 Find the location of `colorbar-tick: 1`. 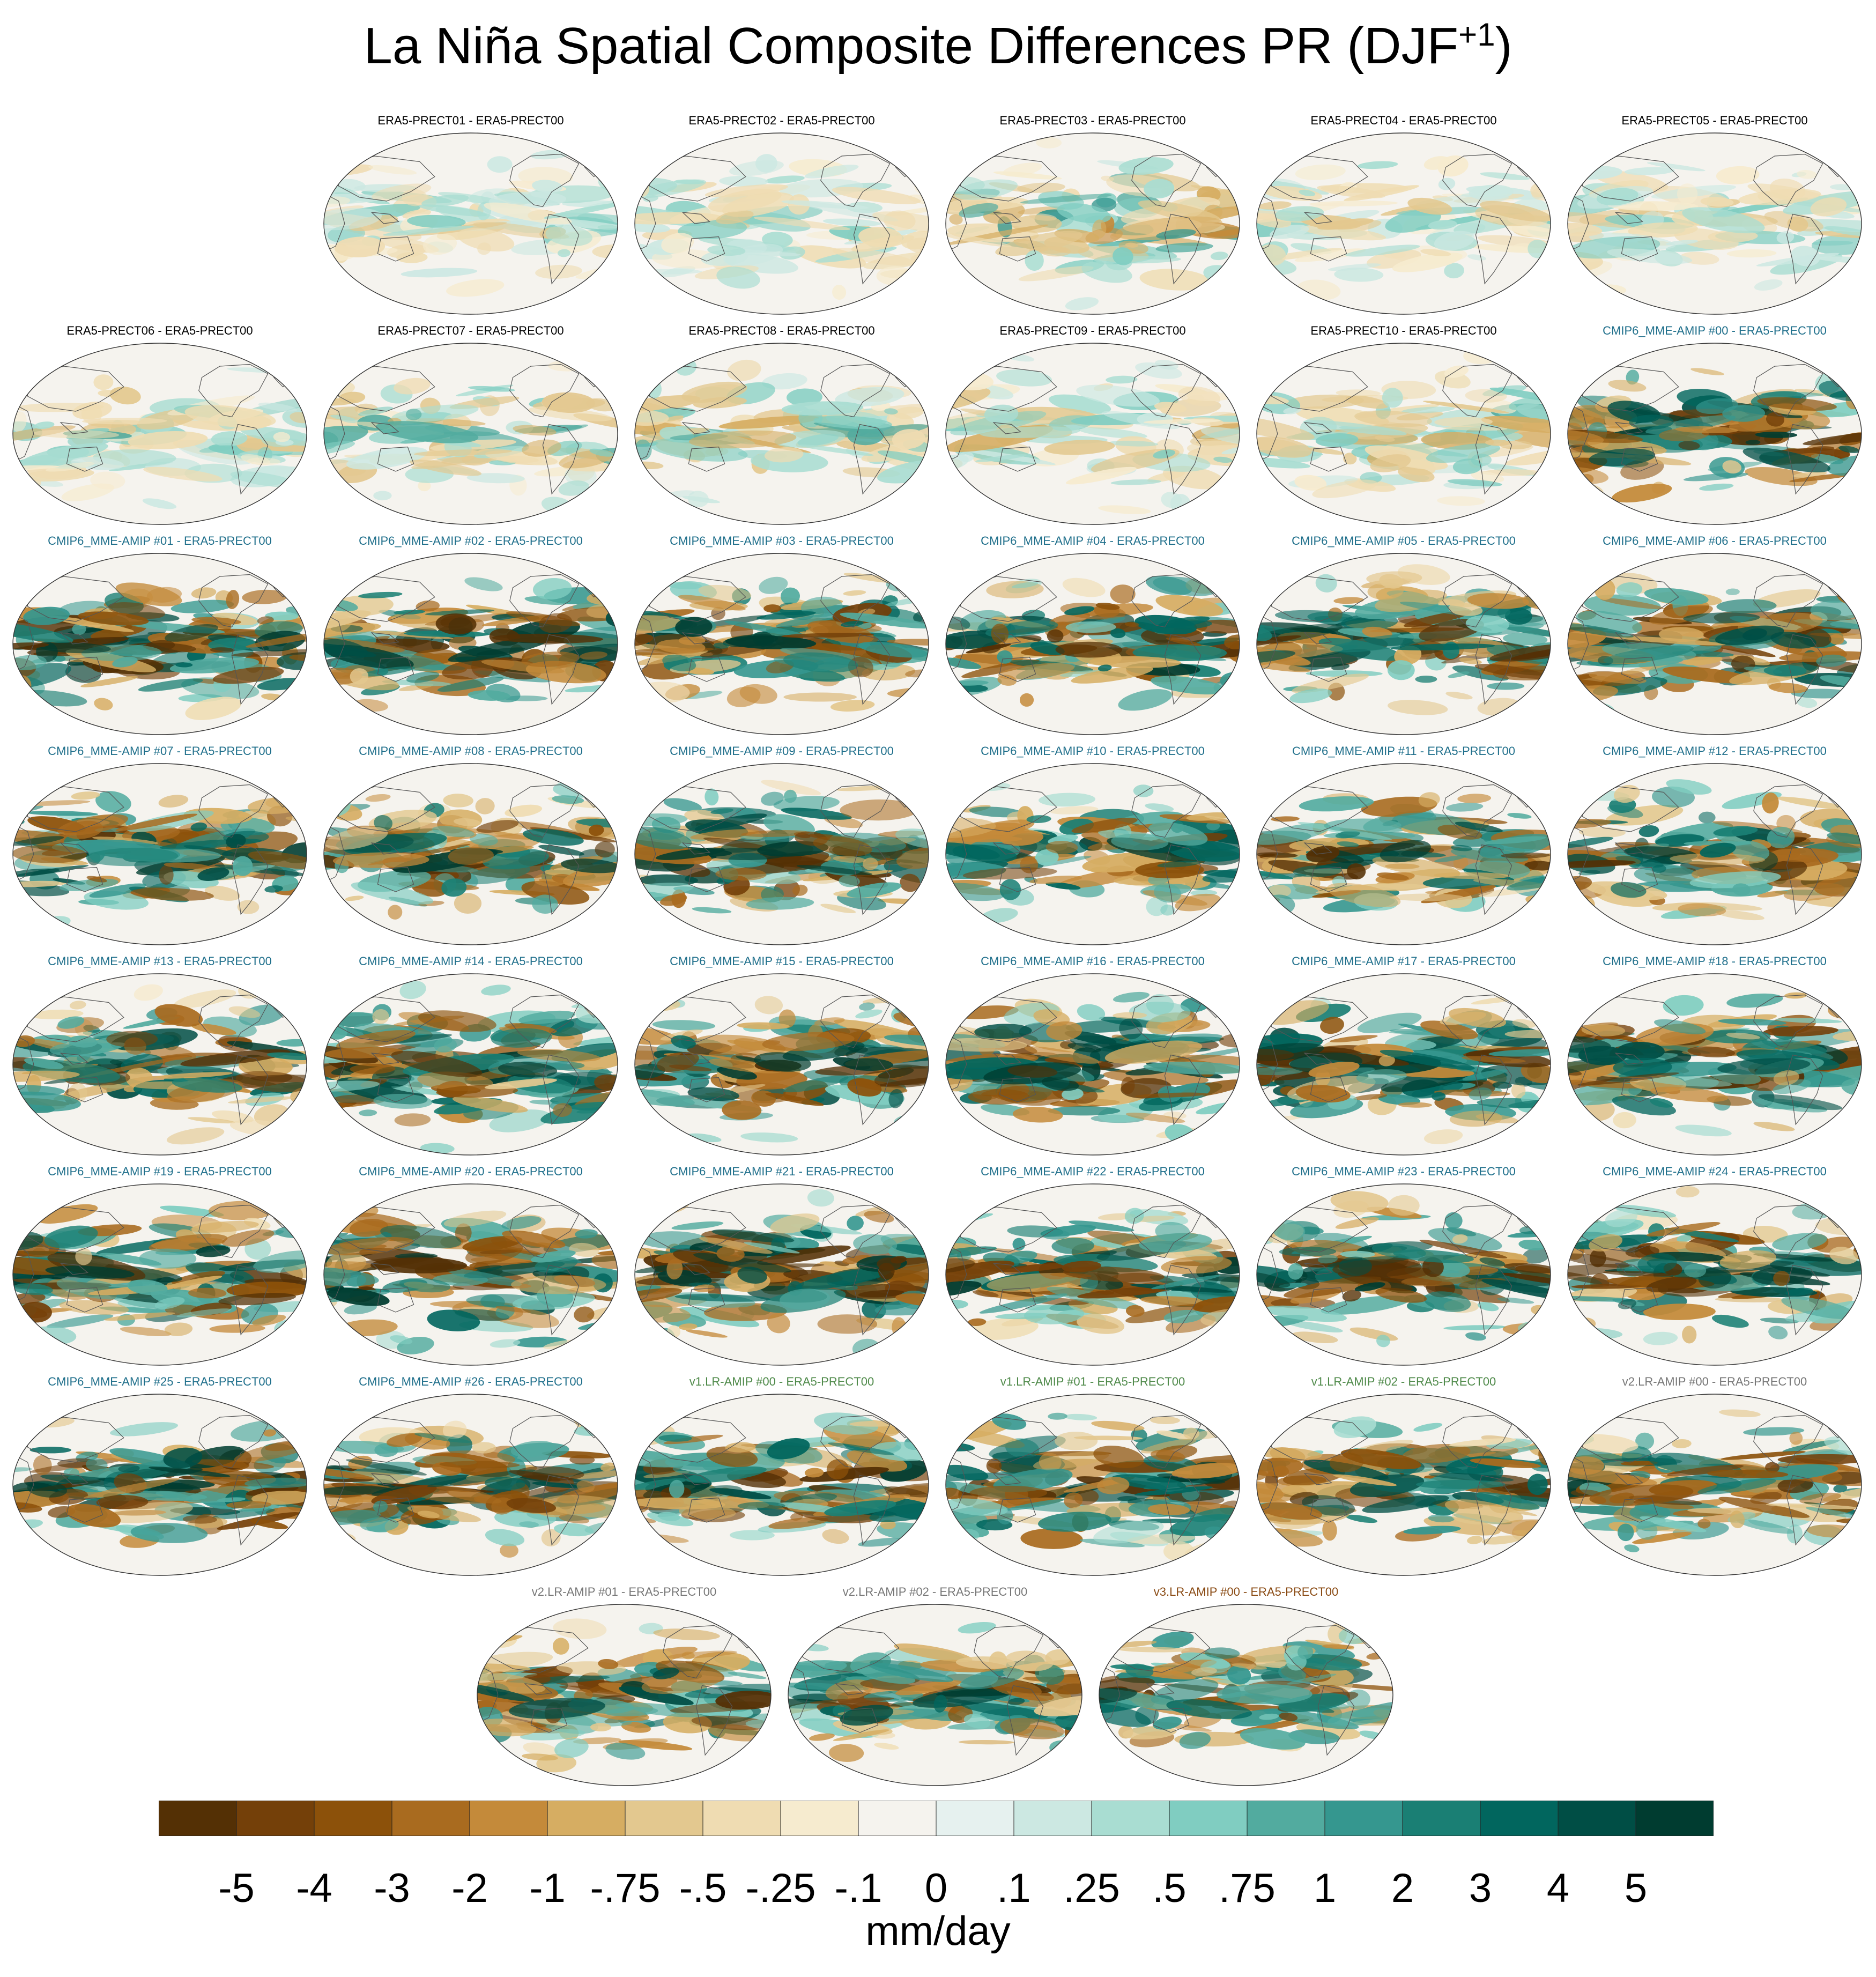

colorbar-tick: 1 is located at coordinates (1325, 1888).